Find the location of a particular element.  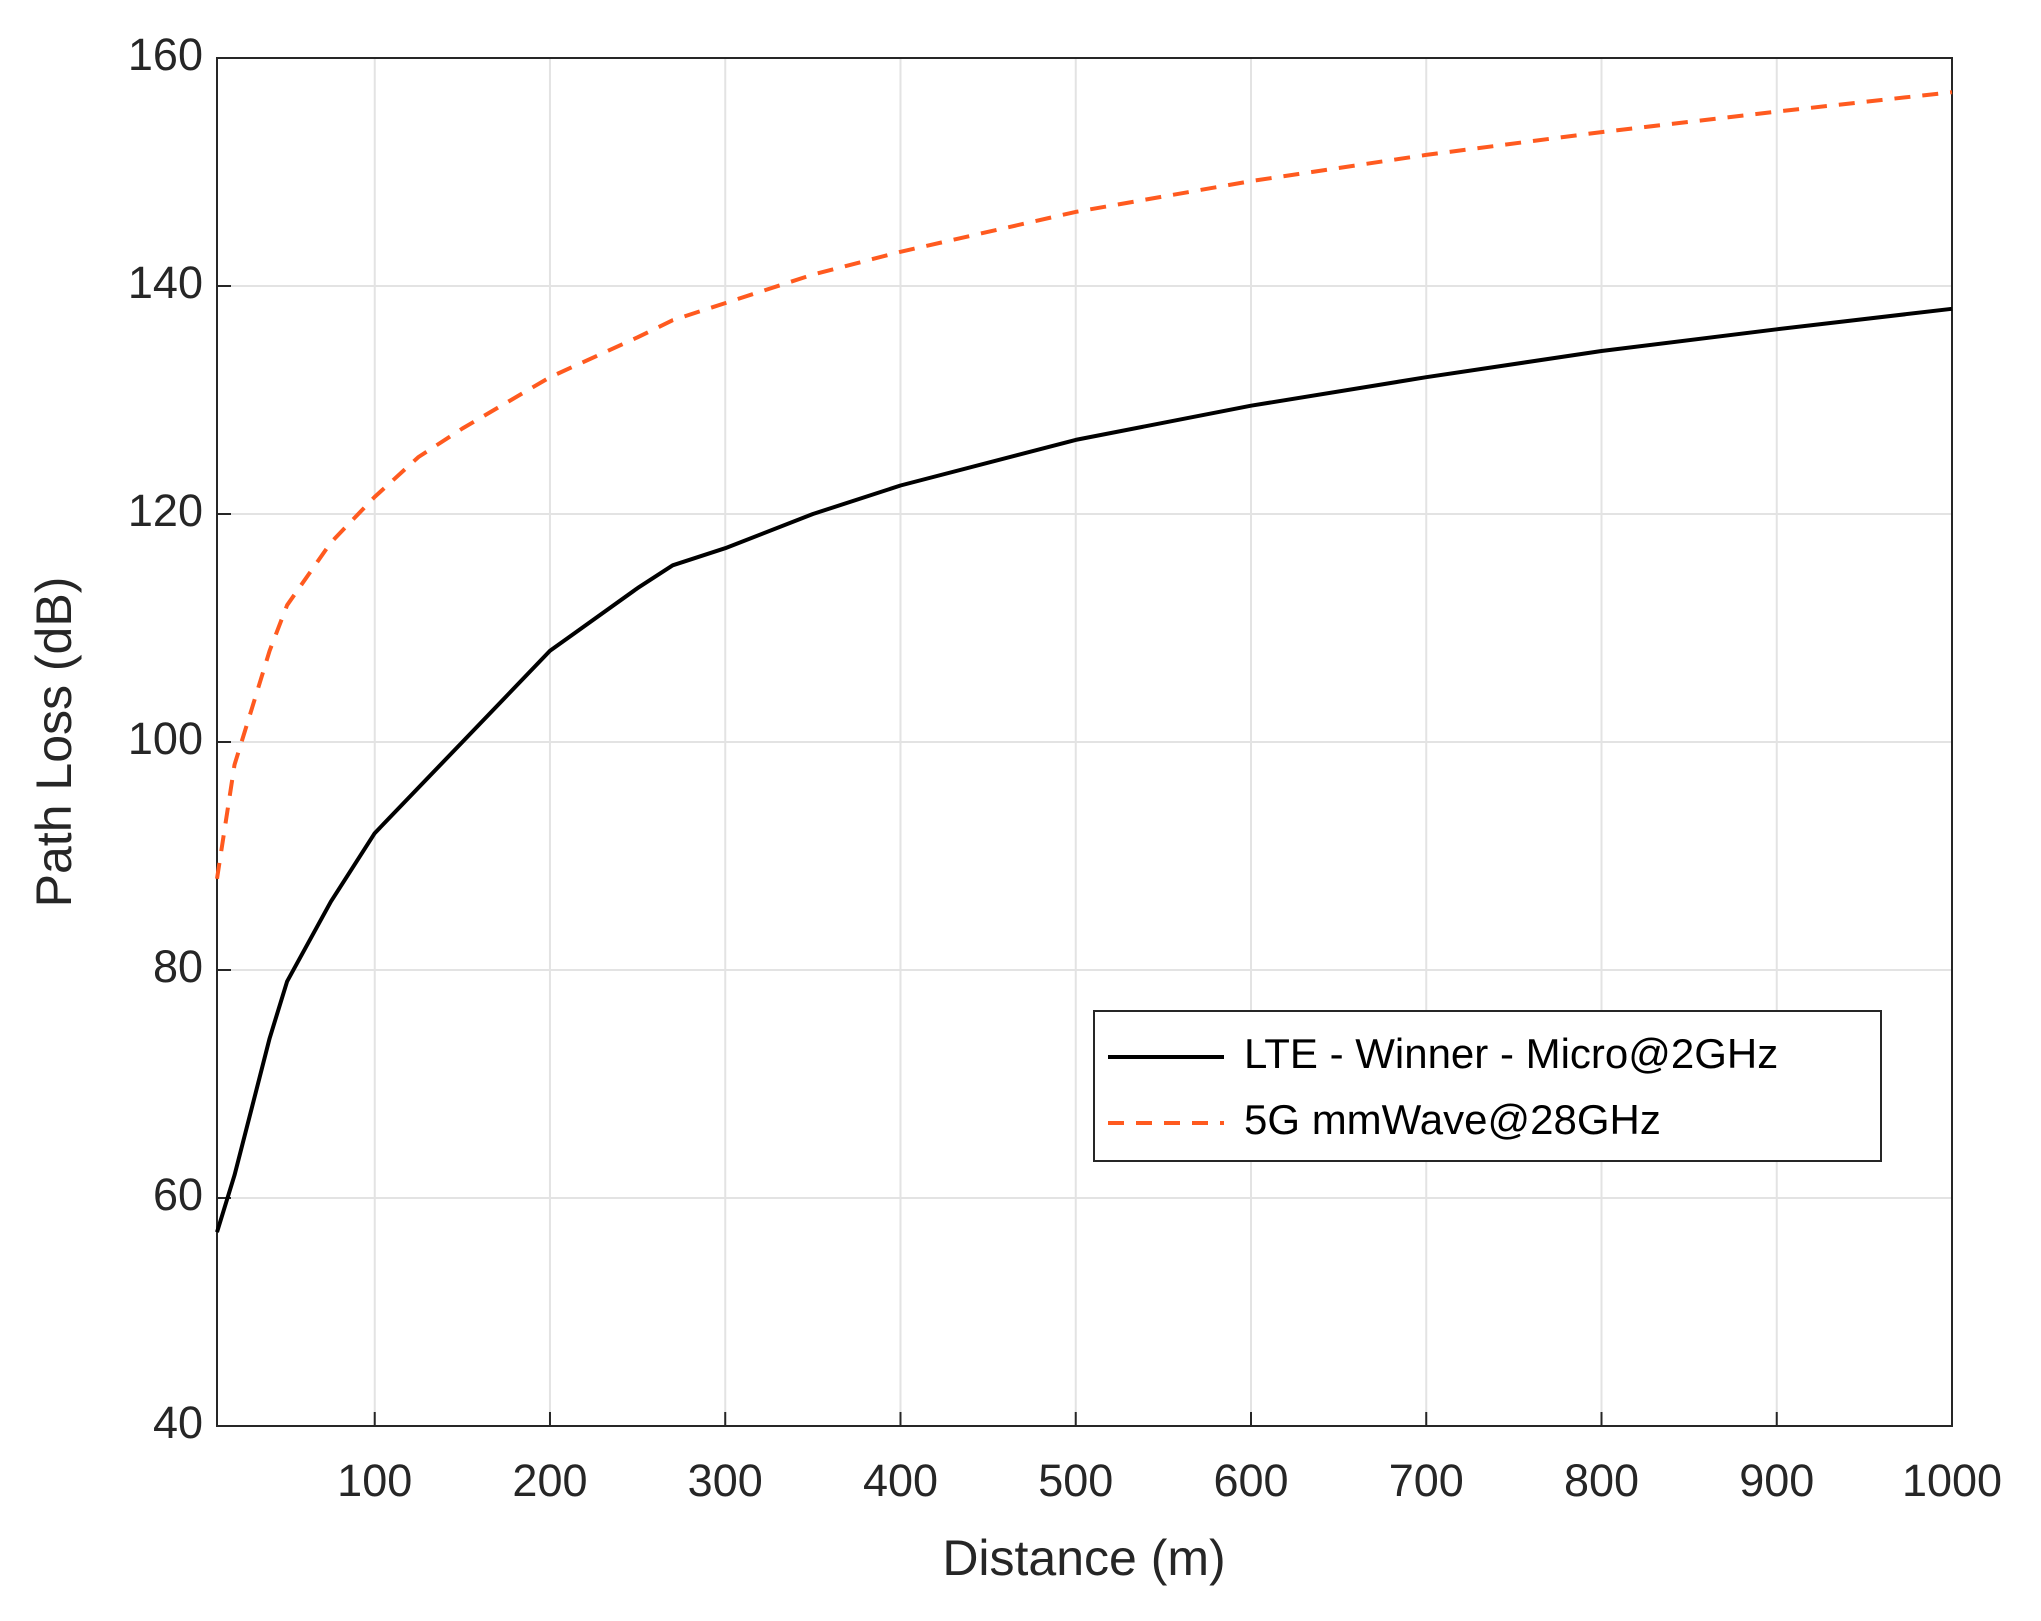

x-tick-label: 700 is located at coordinates (1426, 1480).